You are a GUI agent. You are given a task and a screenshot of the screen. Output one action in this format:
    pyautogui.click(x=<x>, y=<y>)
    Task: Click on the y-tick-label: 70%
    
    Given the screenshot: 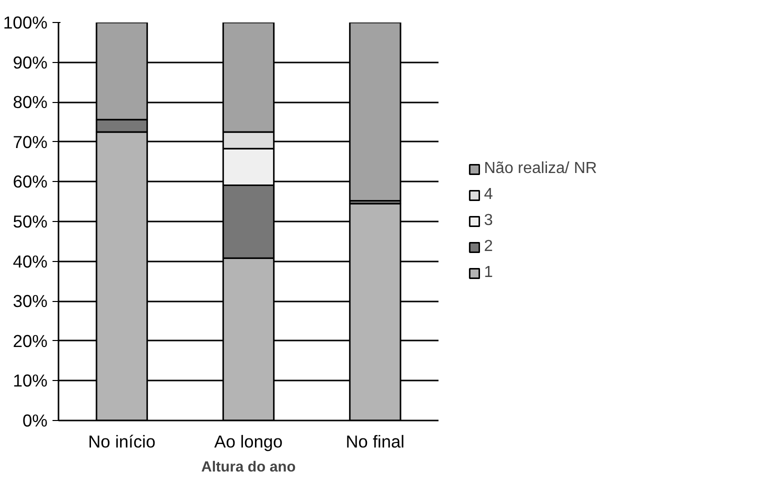 What is the action you would take?
    pyautogui.click(x=30, y=142)
    